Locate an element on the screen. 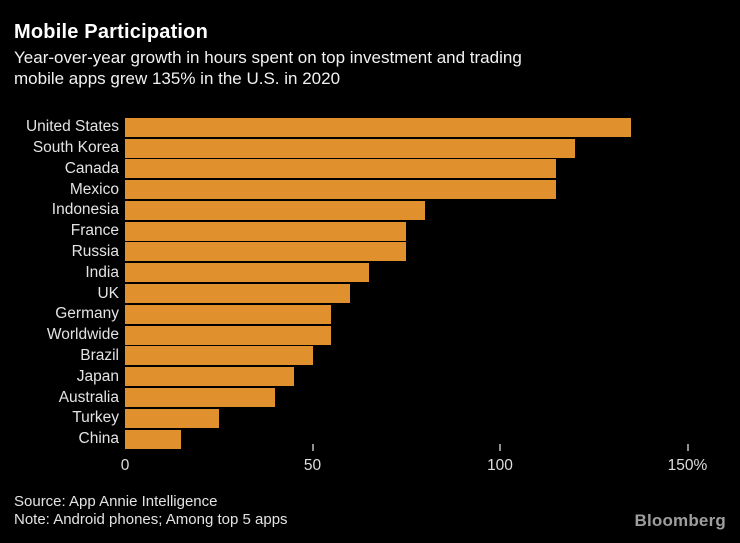 Image resolution: width=740 pixels, height=543 pixels. category-label: Russia is located at coordinates (95, 251).